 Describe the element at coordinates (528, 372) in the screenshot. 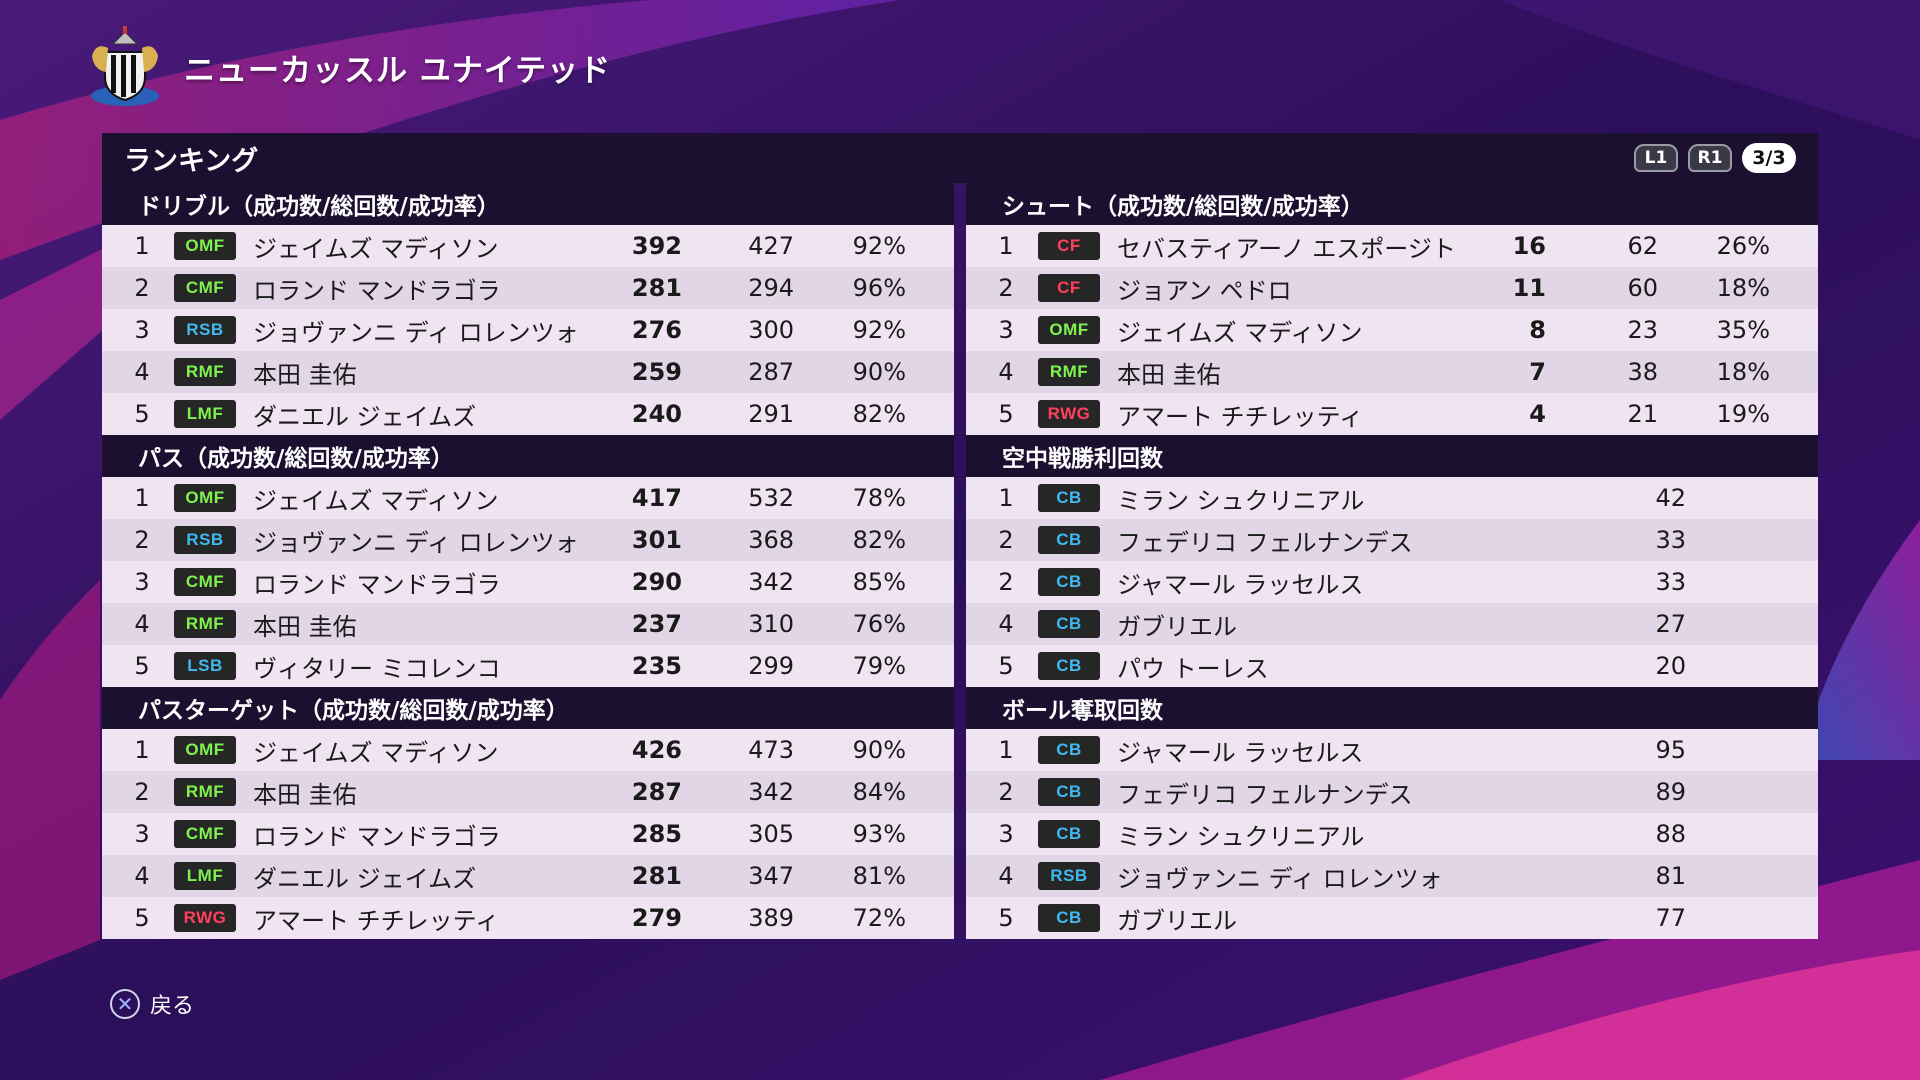

I see `ranking-row: 4 RMF 本田 圭佑 259 287 90%` at that location.